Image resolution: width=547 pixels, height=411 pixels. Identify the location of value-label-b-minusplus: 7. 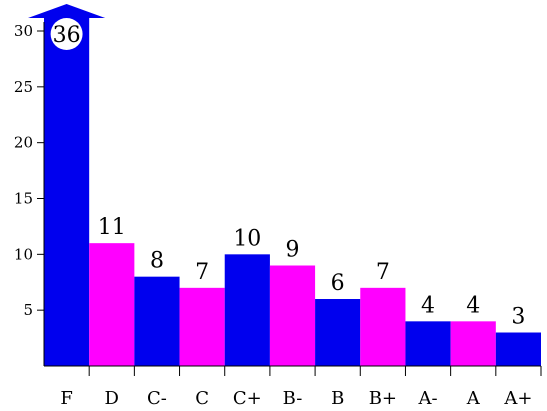
(383, 272).